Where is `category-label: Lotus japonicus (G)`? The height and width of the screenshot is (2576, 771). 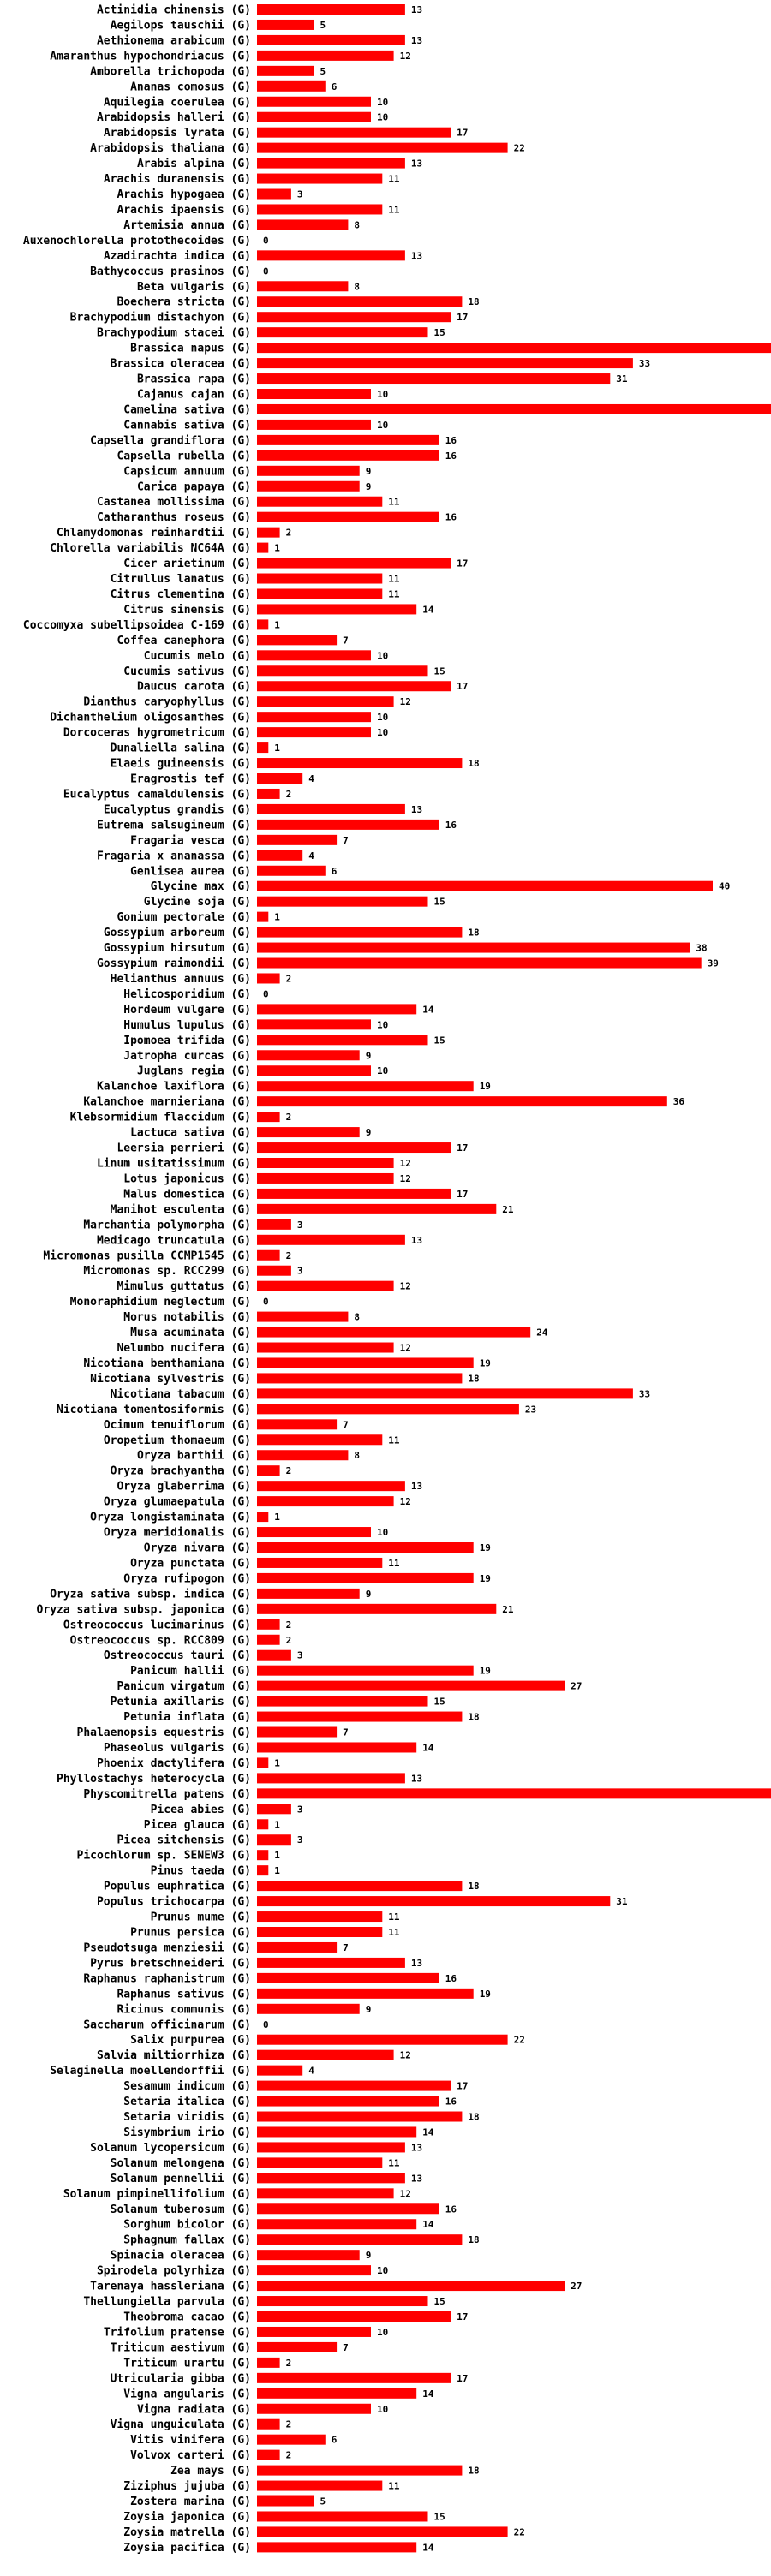 category-label: Lotus japonicus (G) is located at coordinates (187, 1178).